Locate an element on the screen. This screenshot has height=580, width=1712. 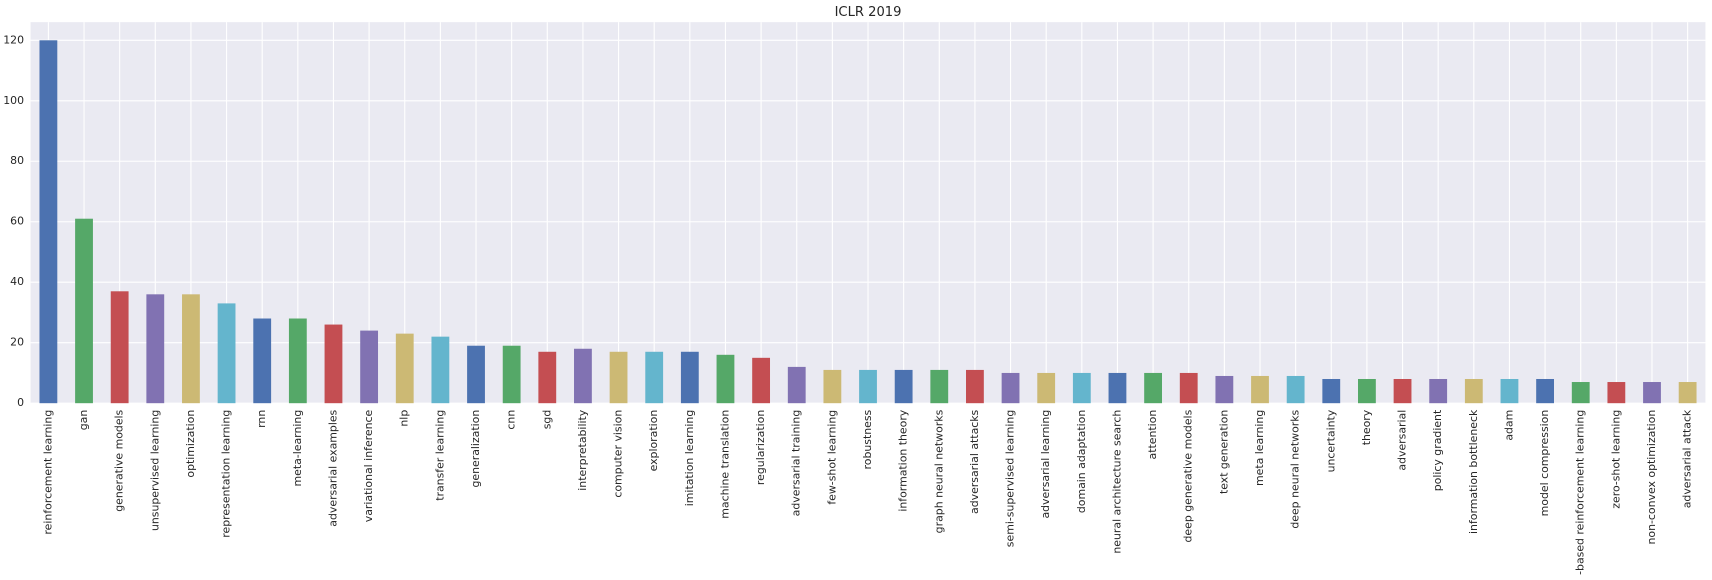
x-tick-label: robustness is located at coordinates (867, 439).